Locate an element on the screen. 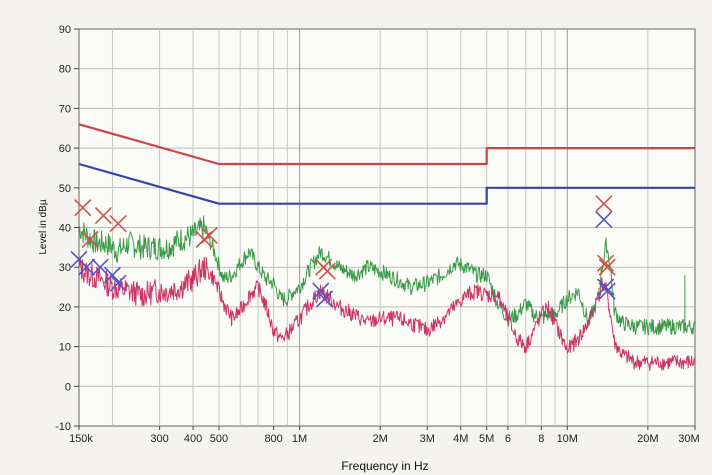  x-tick-label: 500 is located at coordinates (219, 439).